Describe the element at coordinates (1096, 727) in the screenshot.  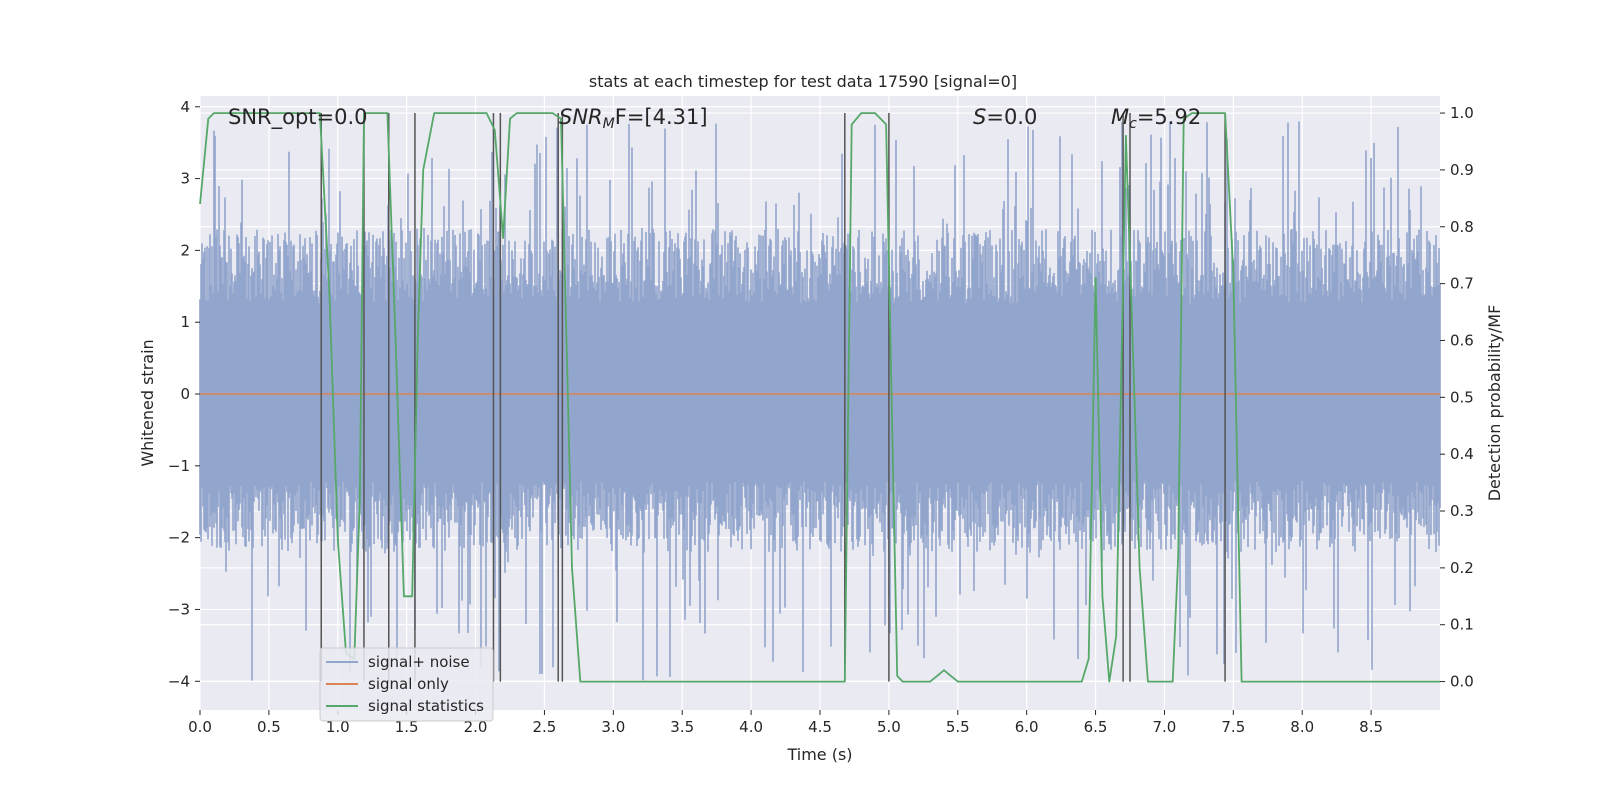
I see `x-tick-label-13: 6.5` at that location.